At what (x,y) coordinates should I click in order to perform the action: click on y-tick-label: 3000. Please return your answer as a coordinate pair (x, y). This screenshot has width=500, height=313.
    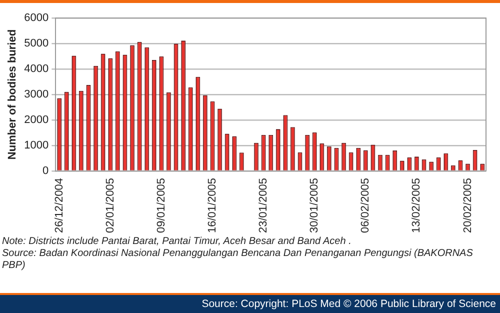
    Looking at the image, I should click on (36, 94).